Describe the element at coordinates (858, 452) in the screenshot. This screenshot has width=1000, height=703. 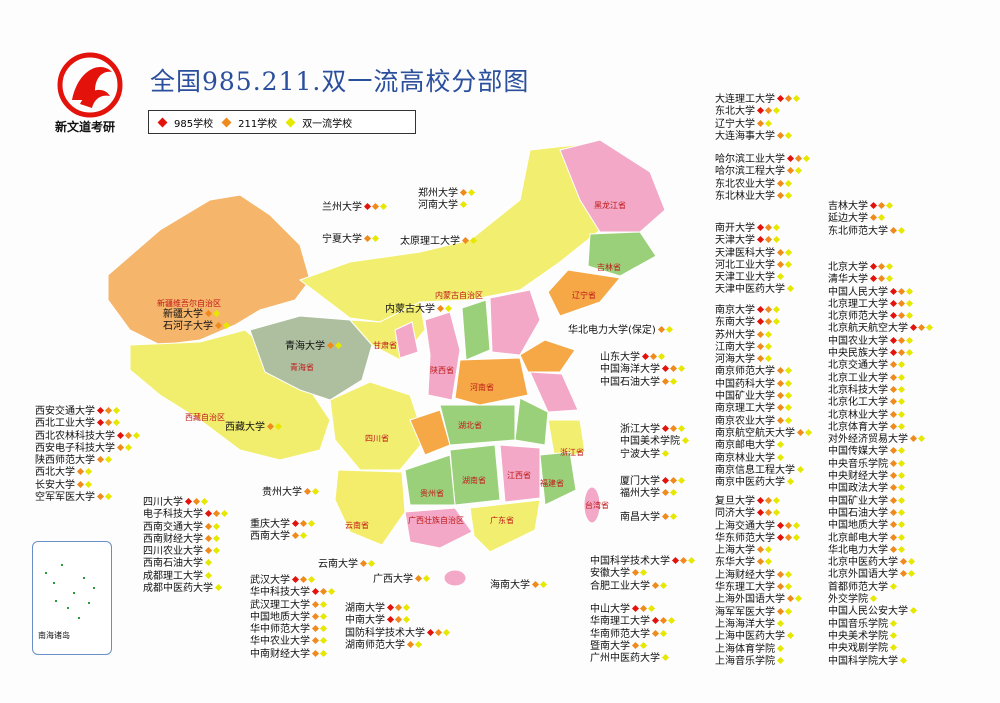
I see `university-name: 中国传媒大学` at that location.